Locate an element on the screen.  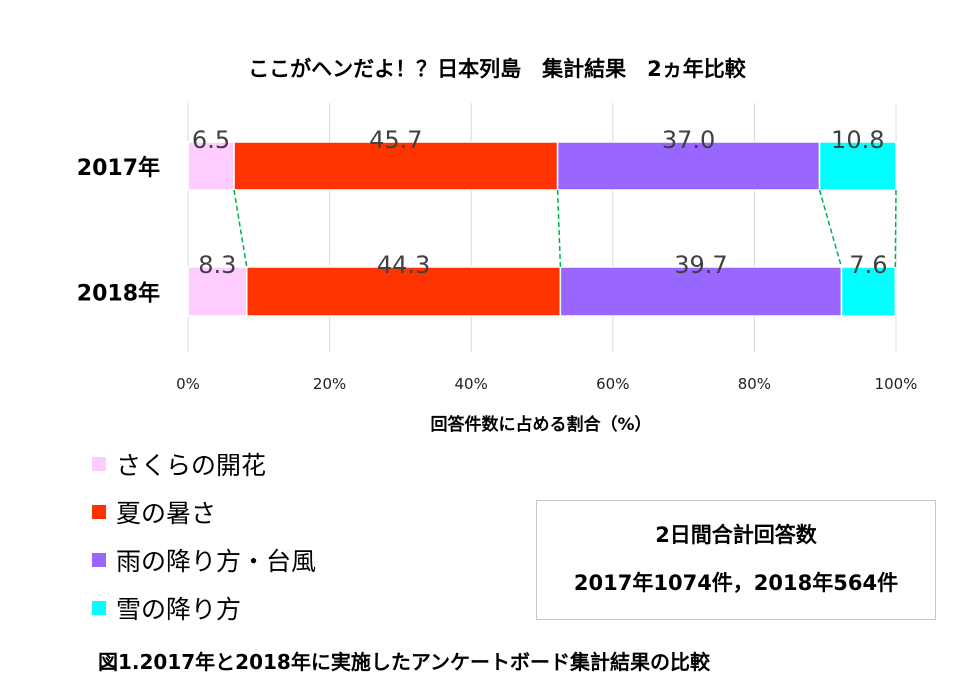
legend-item: 夏の暑さ is located at coordinates (204, 512).